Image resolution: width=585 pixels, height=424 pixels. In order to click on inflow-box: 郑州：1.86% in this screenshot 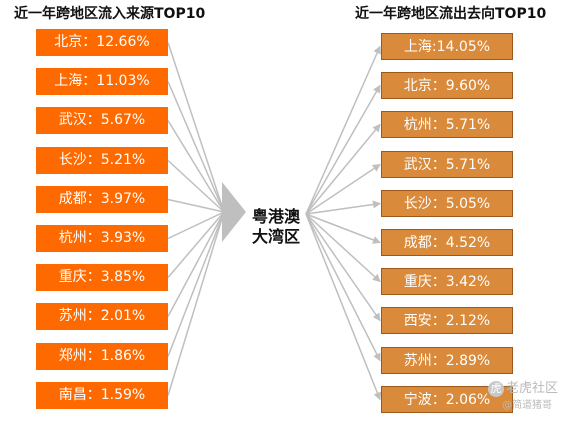, I will do `click(102, 356)`.